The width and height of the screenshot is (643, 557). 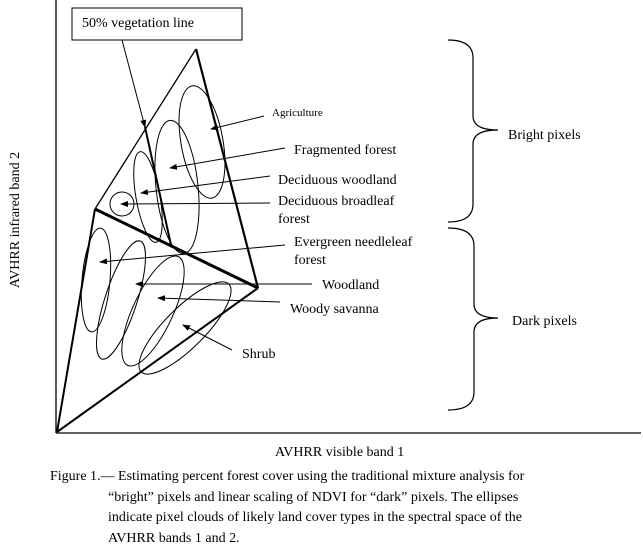 I want to click on arrow-fragmented-forest, so click(x=227, y=158).